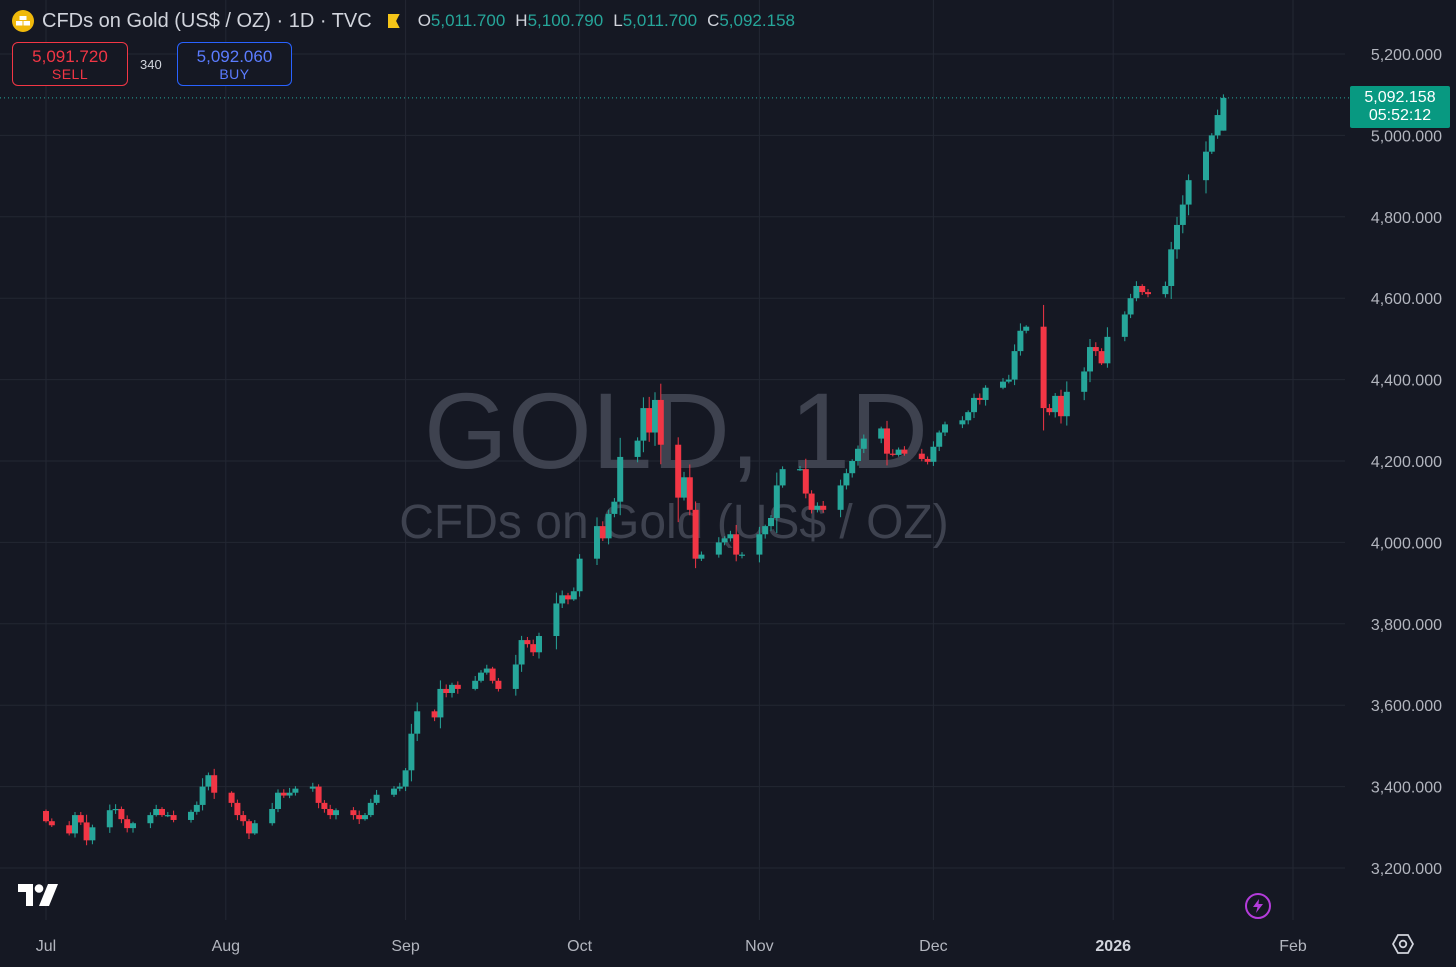 The image size is (1456, 967). What do you see at coordinates (393, 21) in the screenshot?
I see `flag-icon` at bounding box center [393, 21].